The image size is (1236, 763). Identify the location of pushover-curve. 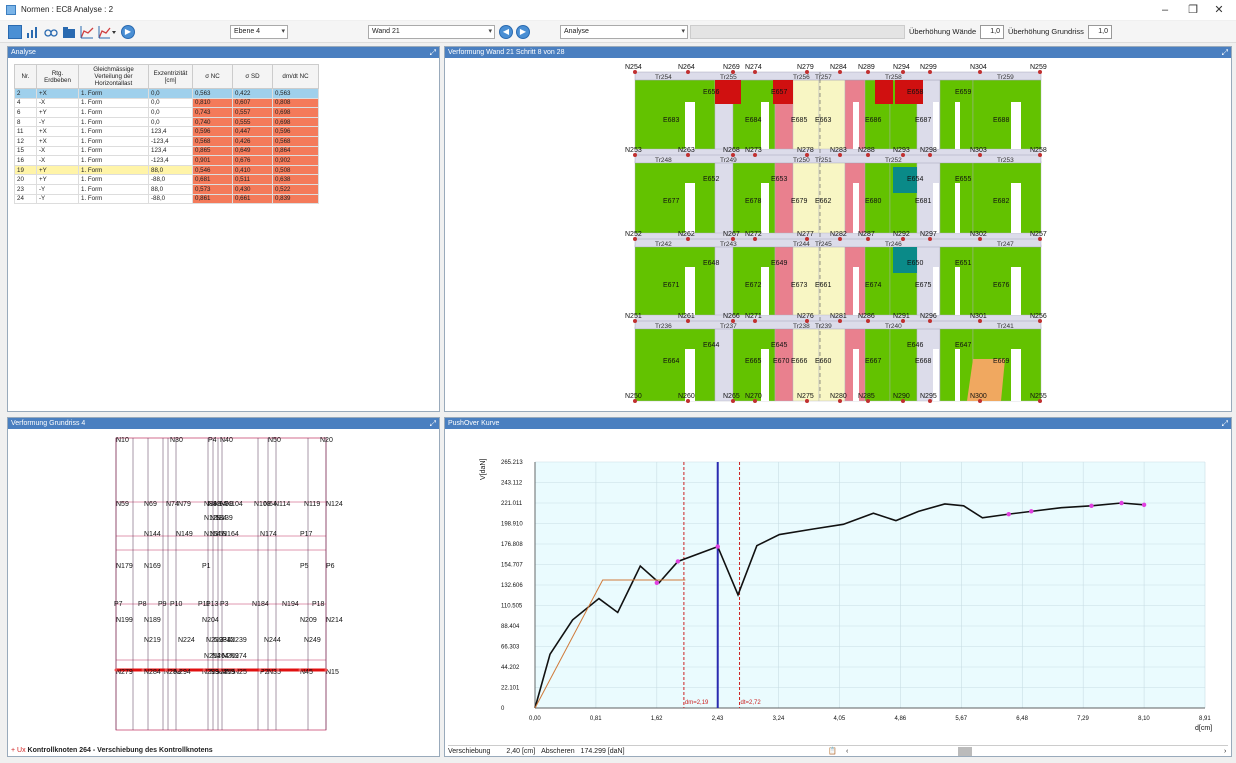
(839, 605).